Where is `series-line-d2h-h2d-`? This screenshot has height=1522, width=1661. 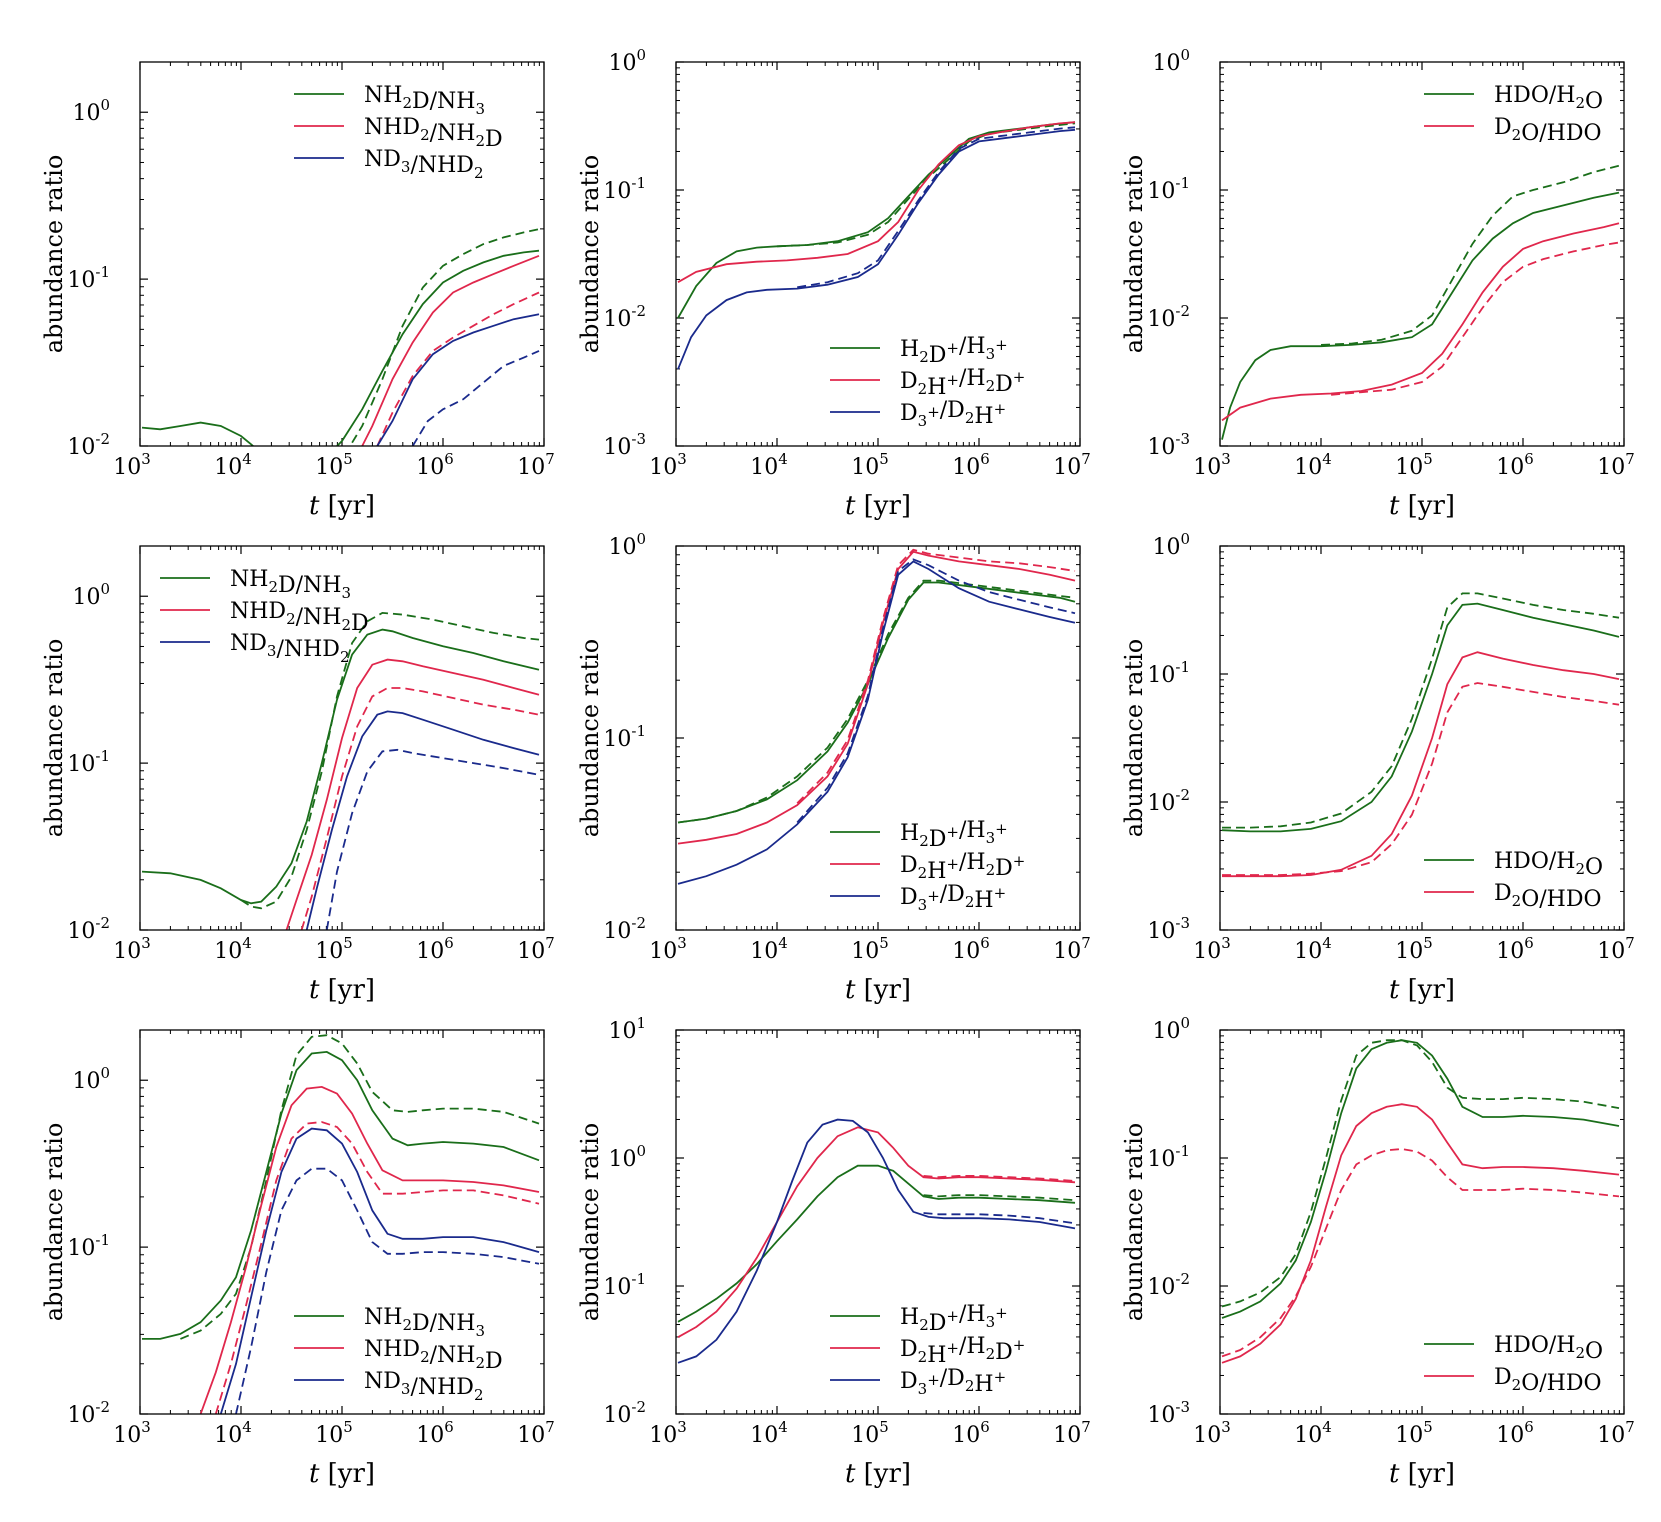
series-line-d2h-h2d- is located at coordinates (876, 1232).